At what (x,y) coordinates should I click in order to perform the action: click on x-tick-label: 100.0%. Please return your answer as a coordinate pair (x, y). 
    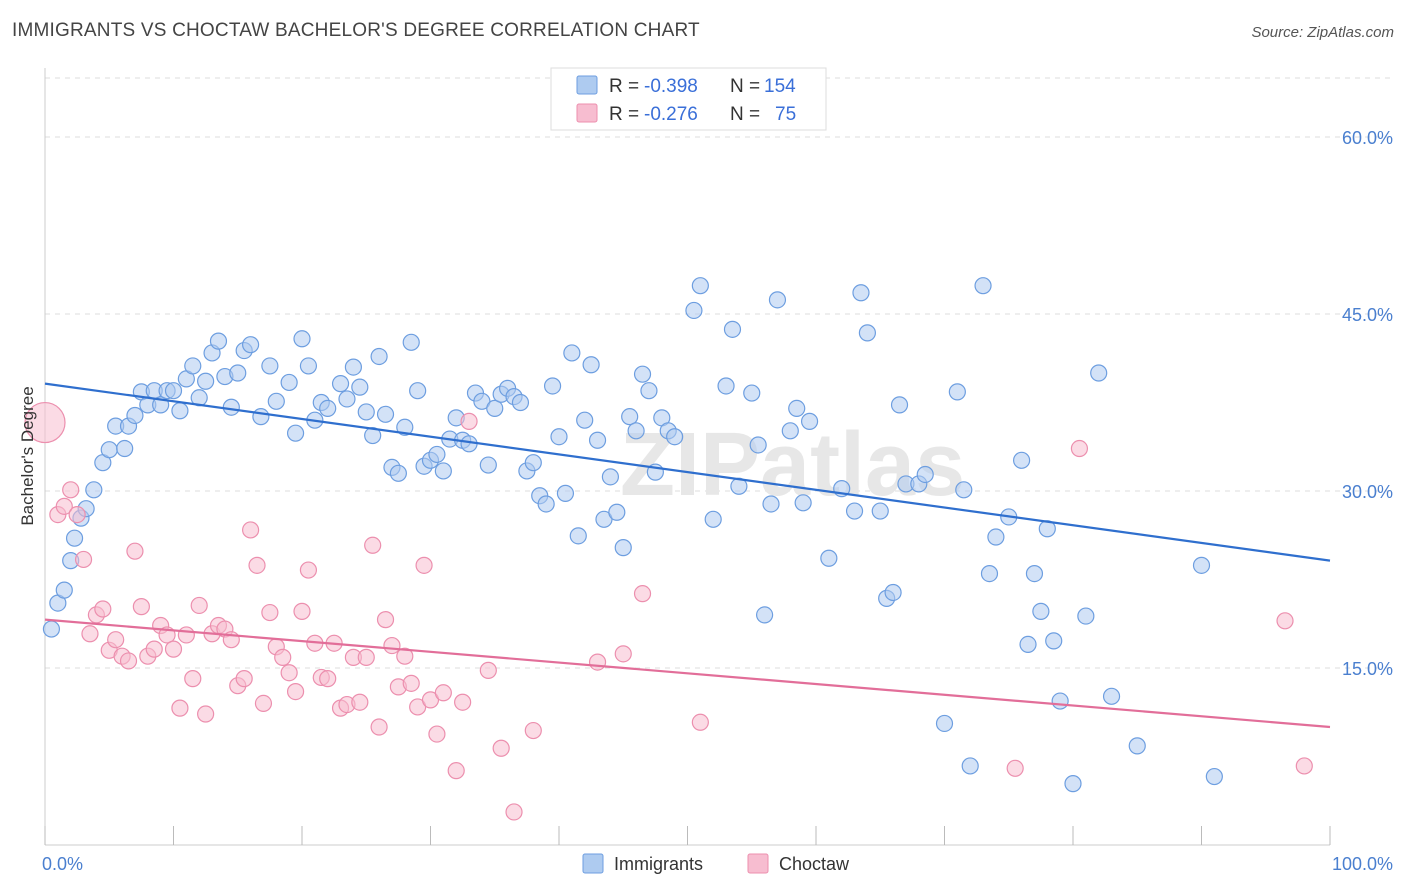
    Looking at the image, I should click on (1362, 864).